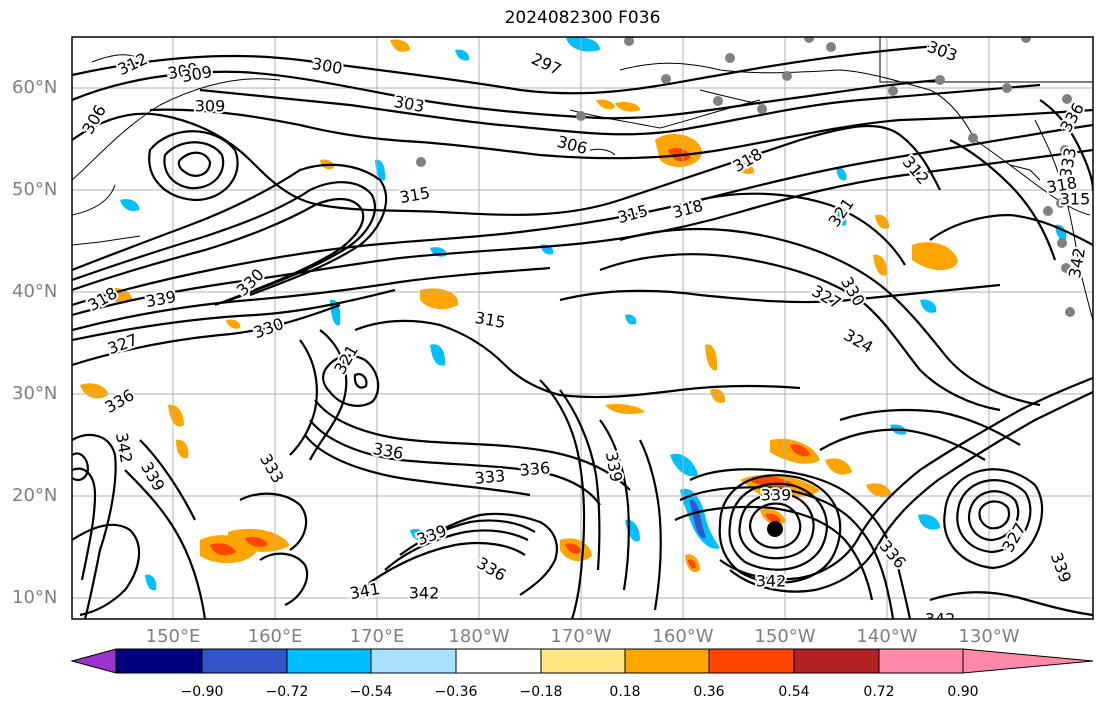 Image resolution: width=1105 pixels, height=712 pixels. Describe the element at coordinates (35, 495) in the screenshot. I see `lat-label: 20°N` at that location.